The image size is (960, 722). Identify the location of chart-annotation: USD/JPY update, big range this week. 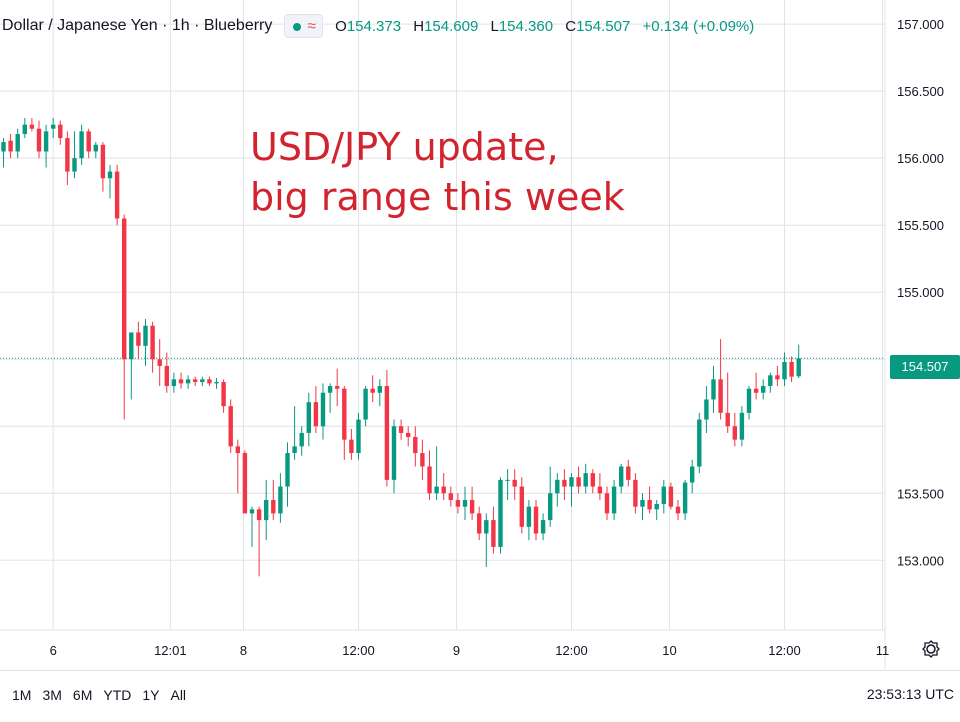
(437, 172).